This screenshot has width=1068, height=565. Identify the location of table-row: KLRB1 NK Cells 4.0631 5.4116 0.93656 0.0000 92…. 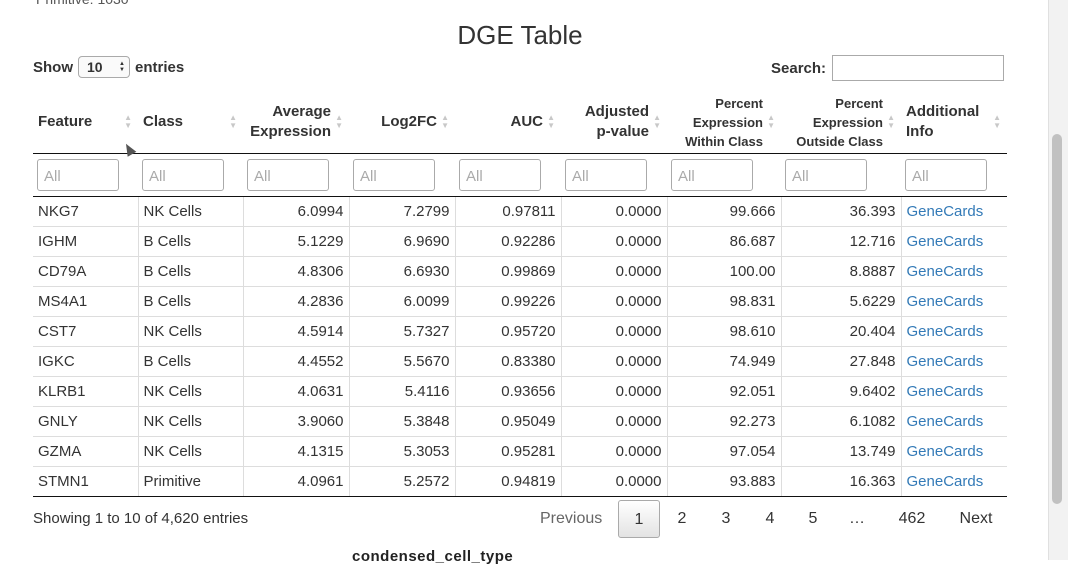
(520, 391).